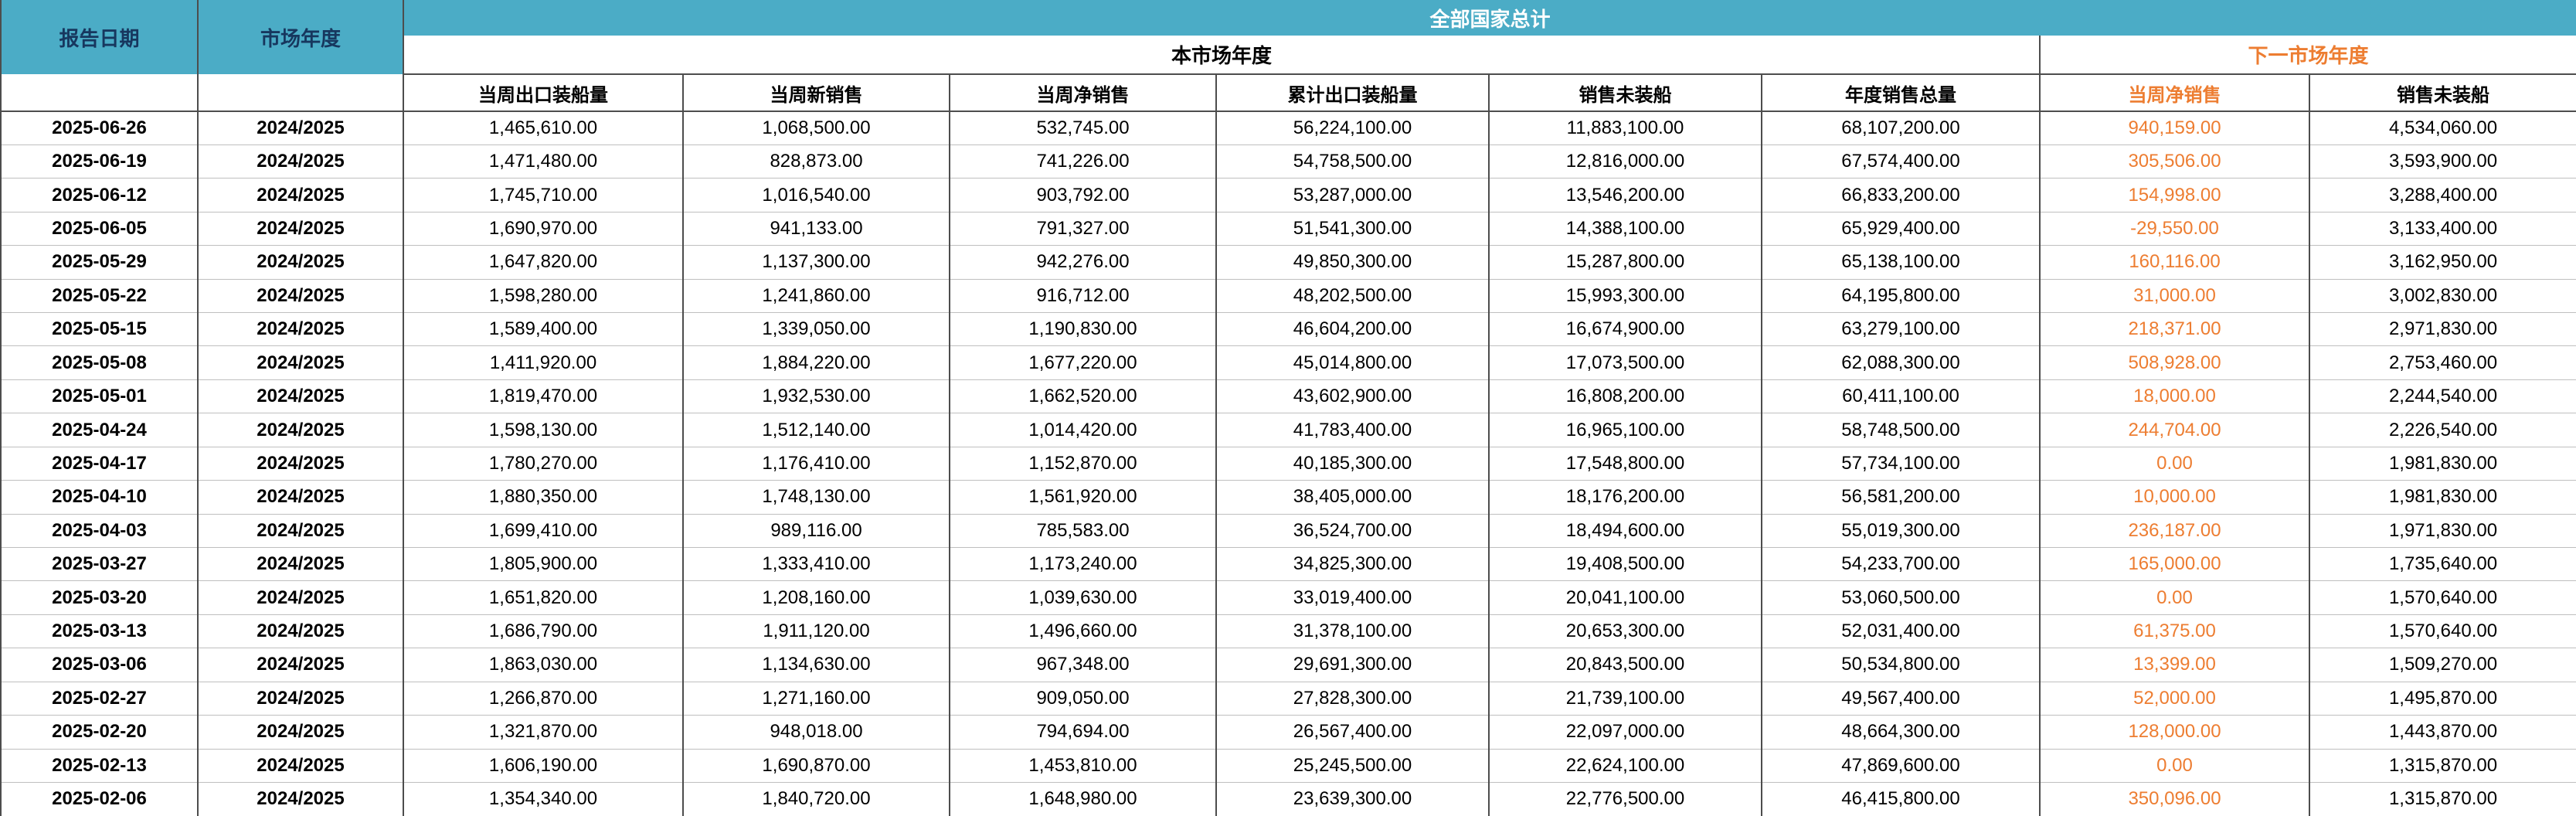 The height and width of the screenshot is (816, 2576). What do you see at coordinates (816, 295) in the screenshot?
I see `cell-value: 1,241,860.00` at bounding box center [816, 295].